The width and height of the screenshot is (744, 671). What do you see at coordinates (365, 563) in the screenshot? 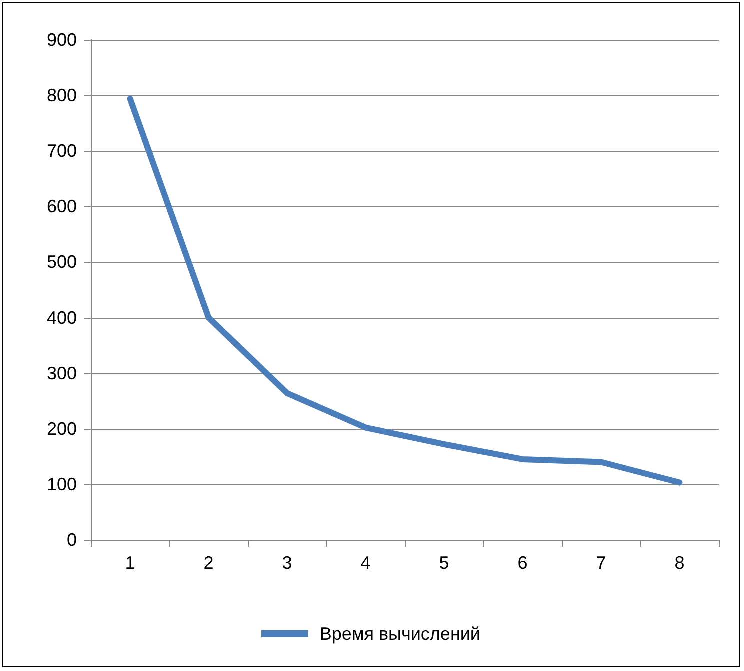
I see `x-tick-label: 4` at bounding box center [365, 563].